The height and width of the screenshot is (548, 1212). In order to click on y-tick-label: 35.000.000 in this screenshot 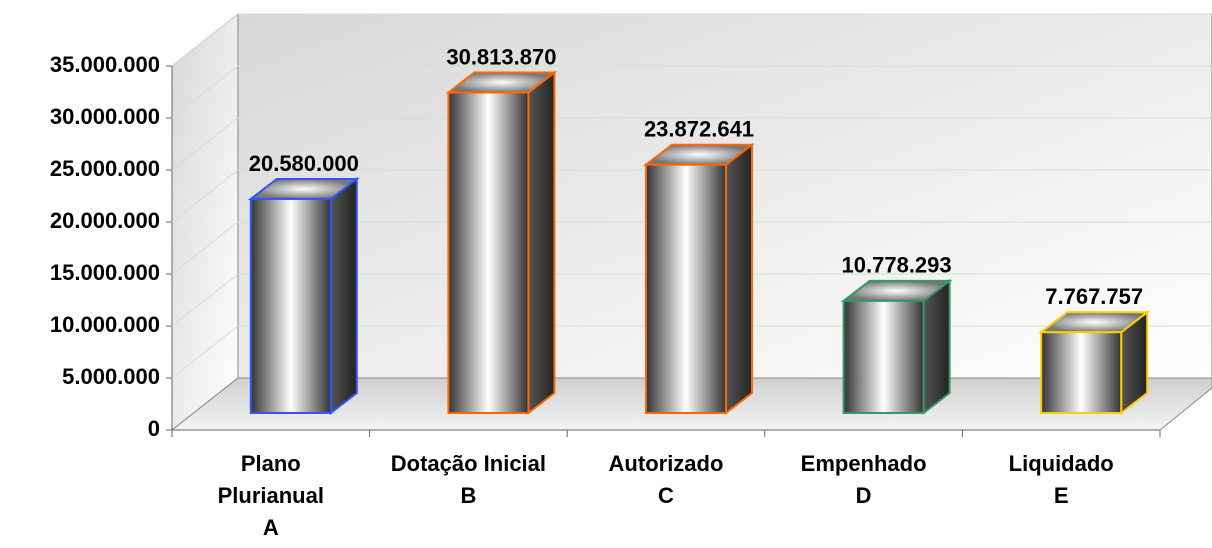, I will do `click(105, 64)`.